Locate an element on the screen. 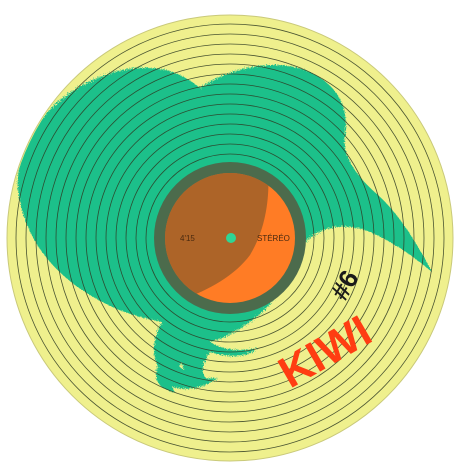  spindle-hole is located at coordinates (231, 238).